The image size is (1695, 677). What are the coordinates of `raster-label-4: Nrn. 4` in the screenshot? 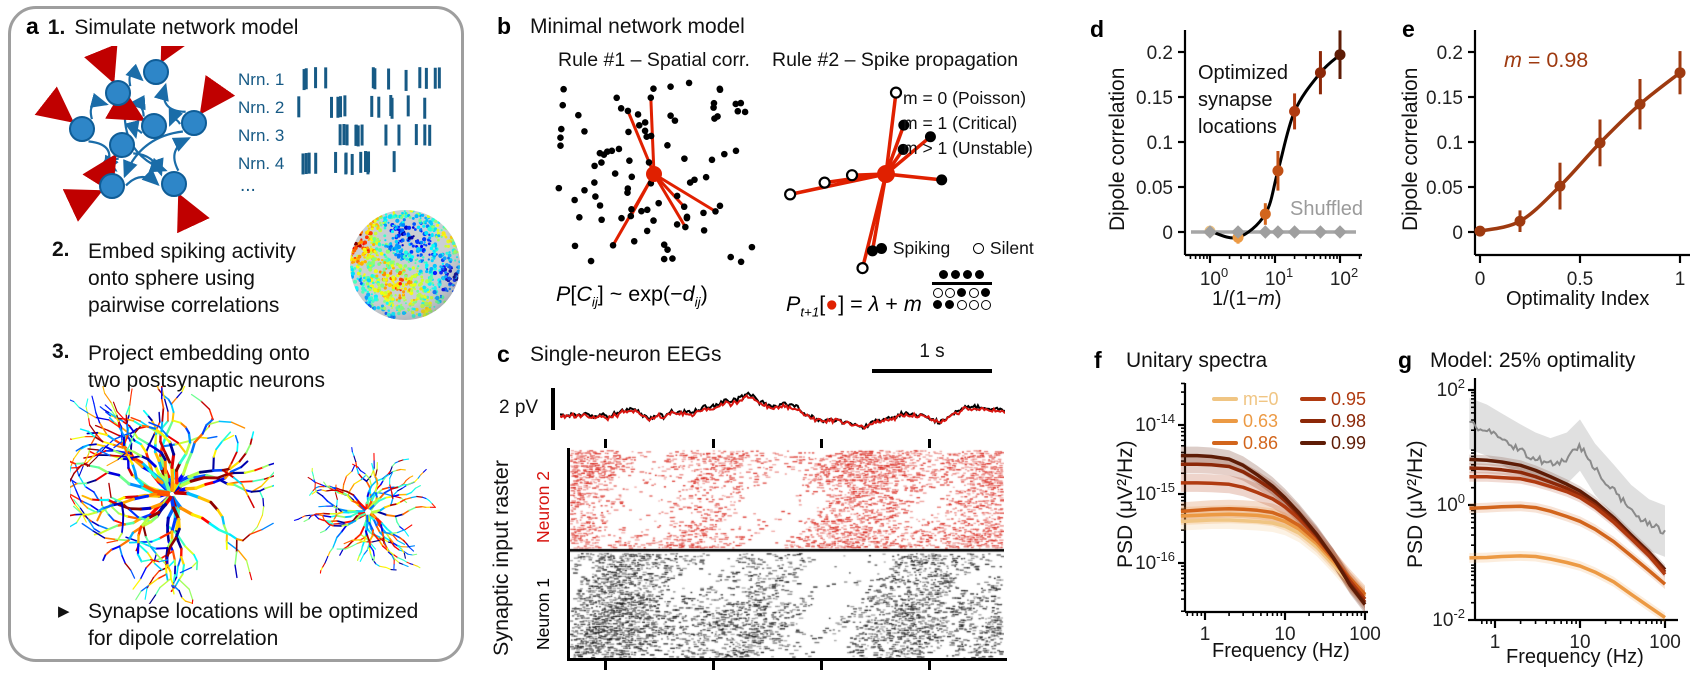 It's located at (261, 163).